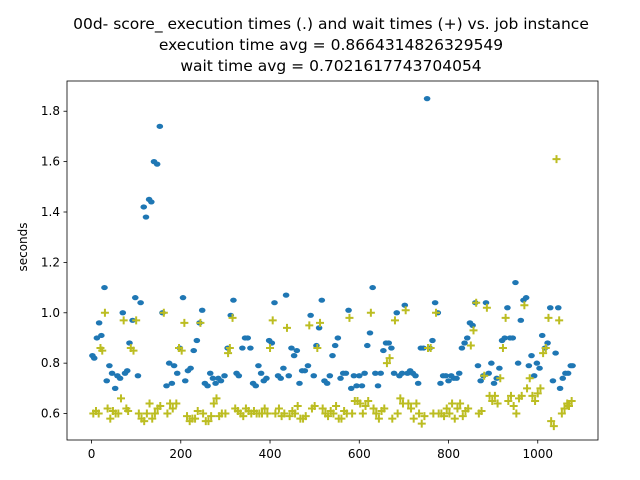 The image size is (640, 480). What do you see at coordinates (23, 246) in the screenshot?
I see `y-axis-label: seconds` at bounding box center [23, 246].